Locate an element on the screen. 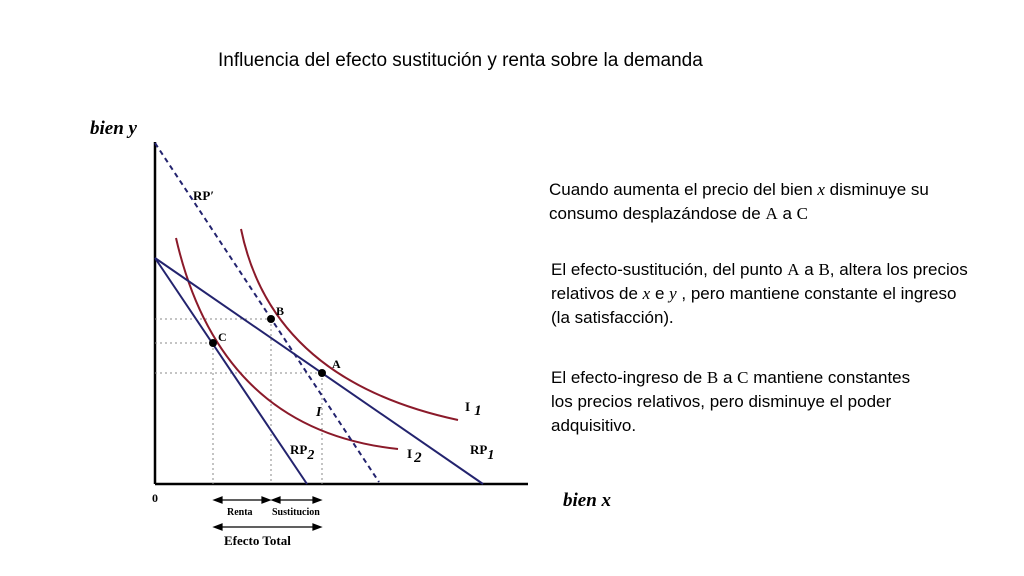 This screenshot has width=1024, height=576. renta-arrow-left is located at coordinates (217, 500).